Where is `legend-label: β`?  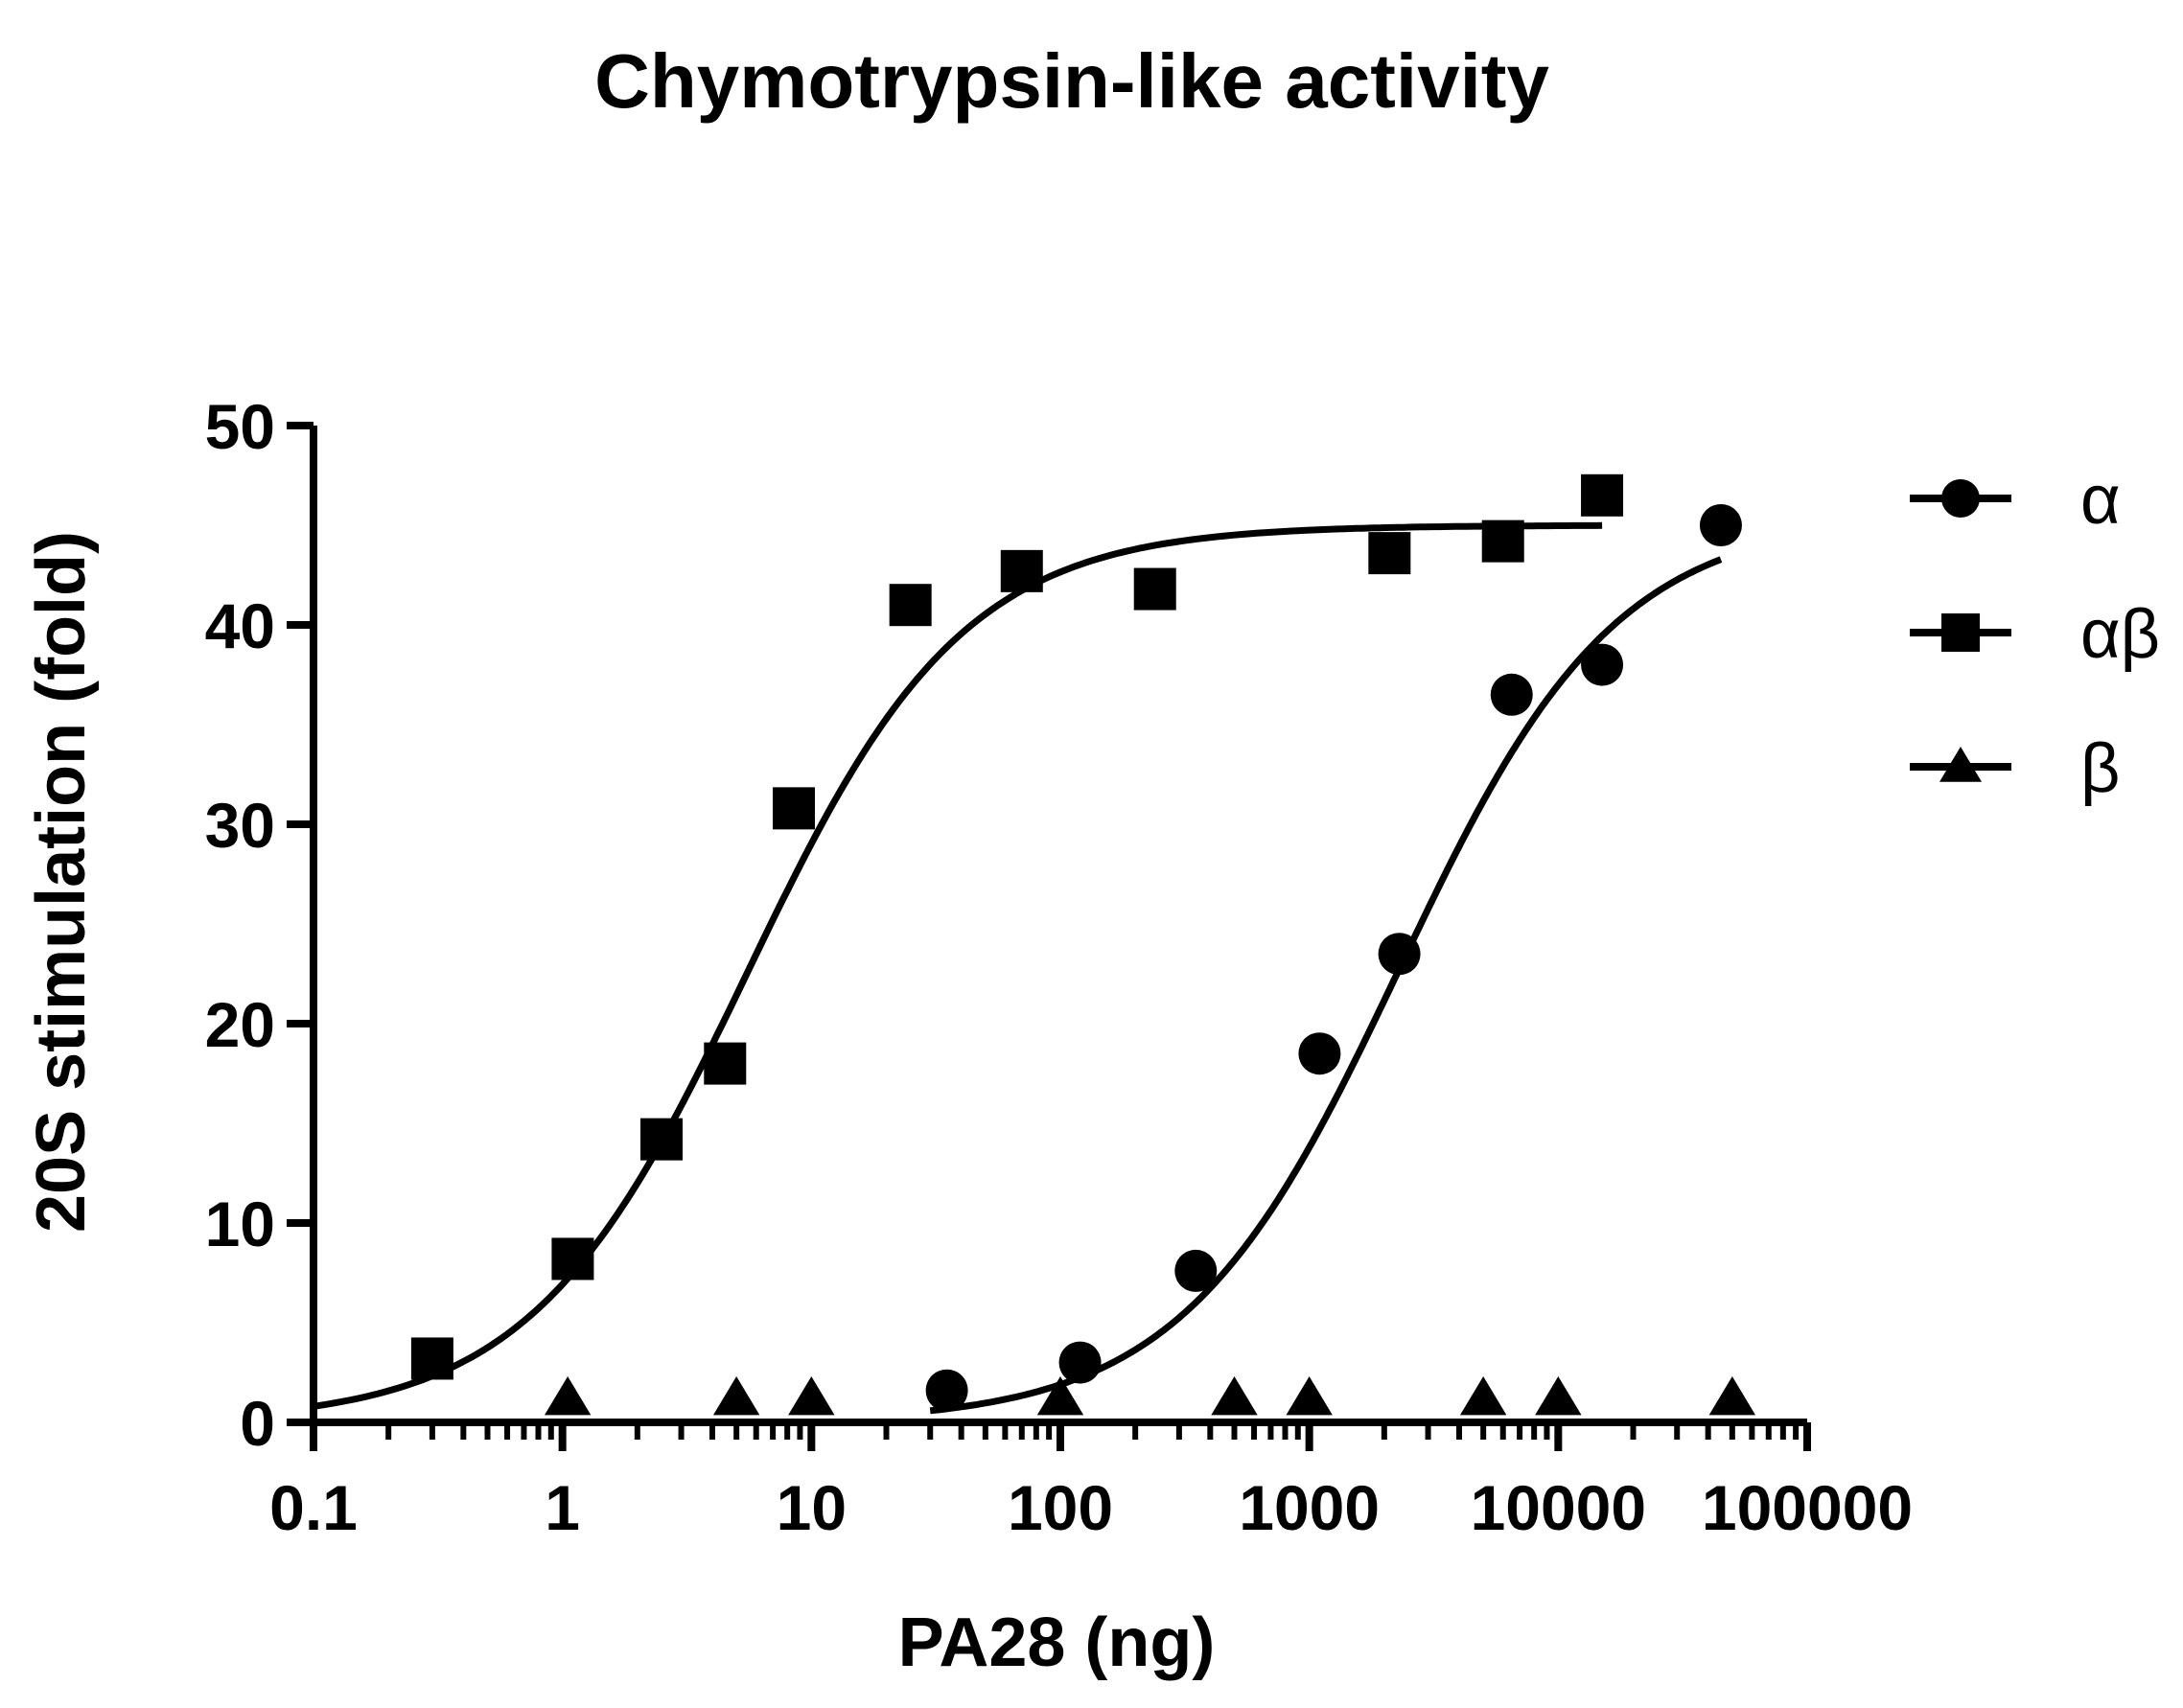
legend-label: β is located at coordinates (2100, 768).